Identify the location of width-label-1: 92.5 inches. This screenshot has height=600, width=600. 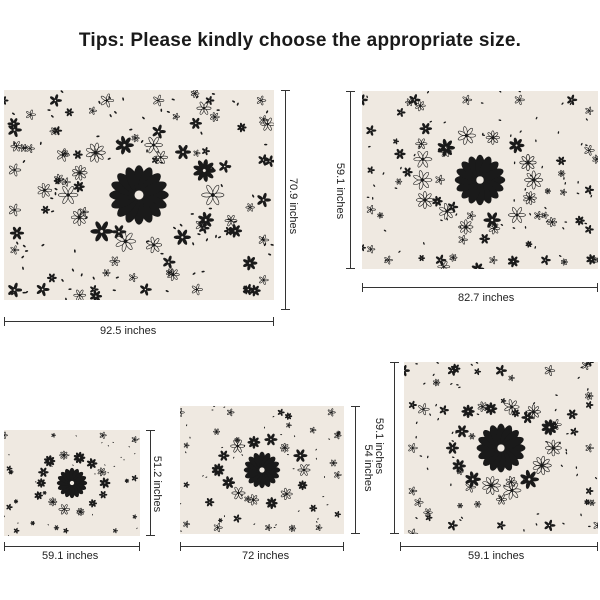
(128, 331).